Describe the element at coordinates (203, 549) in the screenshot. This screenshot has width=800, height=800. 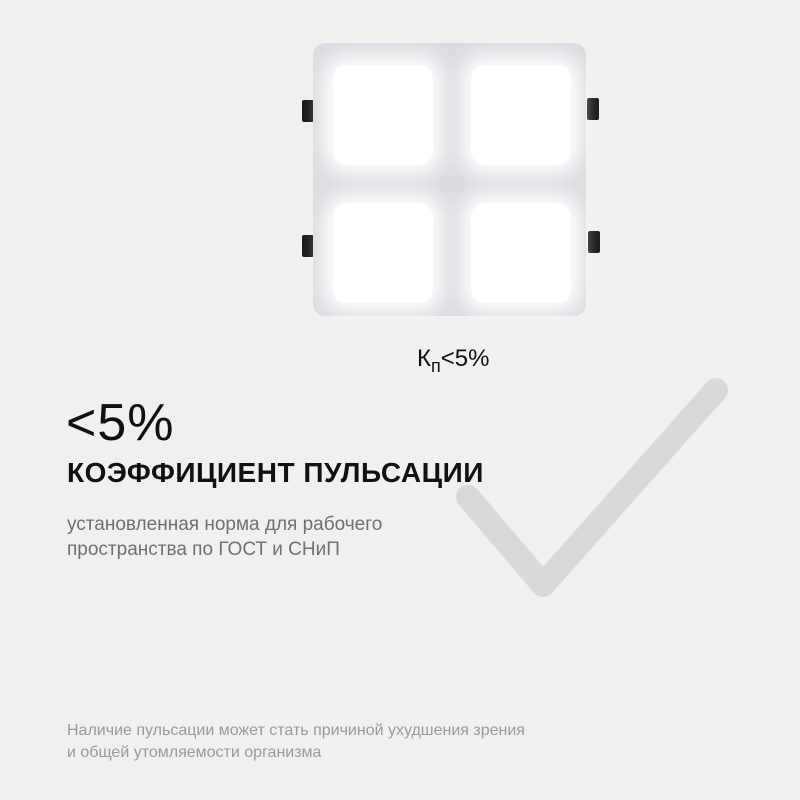
I see `description-line: пространства по ГОСТ и СНиП` at that location.